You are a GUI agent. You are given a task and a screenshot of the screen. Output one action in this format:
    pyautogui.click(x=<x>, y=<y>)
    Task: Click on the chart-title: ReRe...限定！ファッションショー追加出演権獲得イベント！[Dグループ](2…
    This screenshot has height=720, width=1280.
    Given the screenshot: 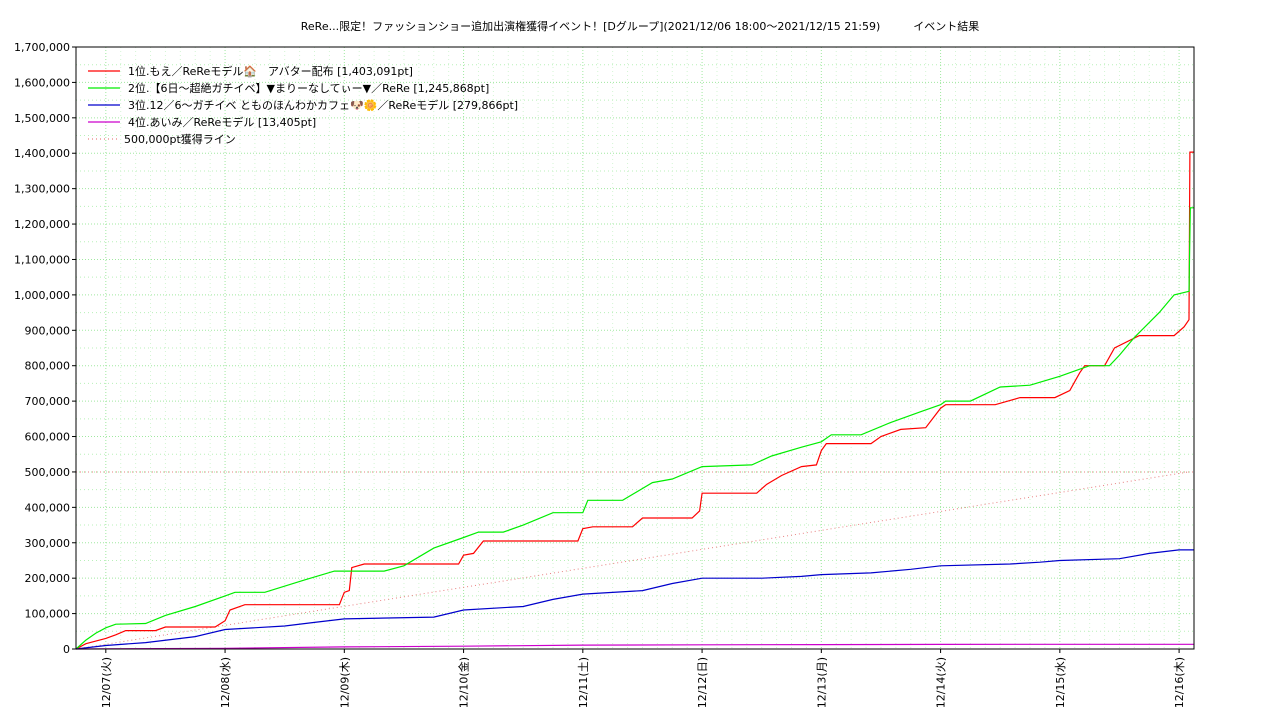 What is the action you would take?
    pyautogui.click(x=640, y=26)
    